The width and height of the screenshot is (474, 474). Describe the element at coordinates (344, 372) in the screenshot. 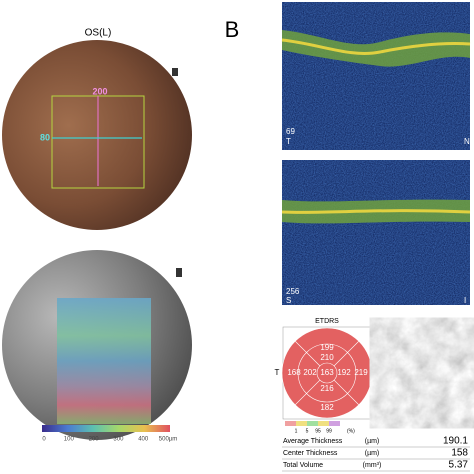

I see `sector-value: 192` at that location.